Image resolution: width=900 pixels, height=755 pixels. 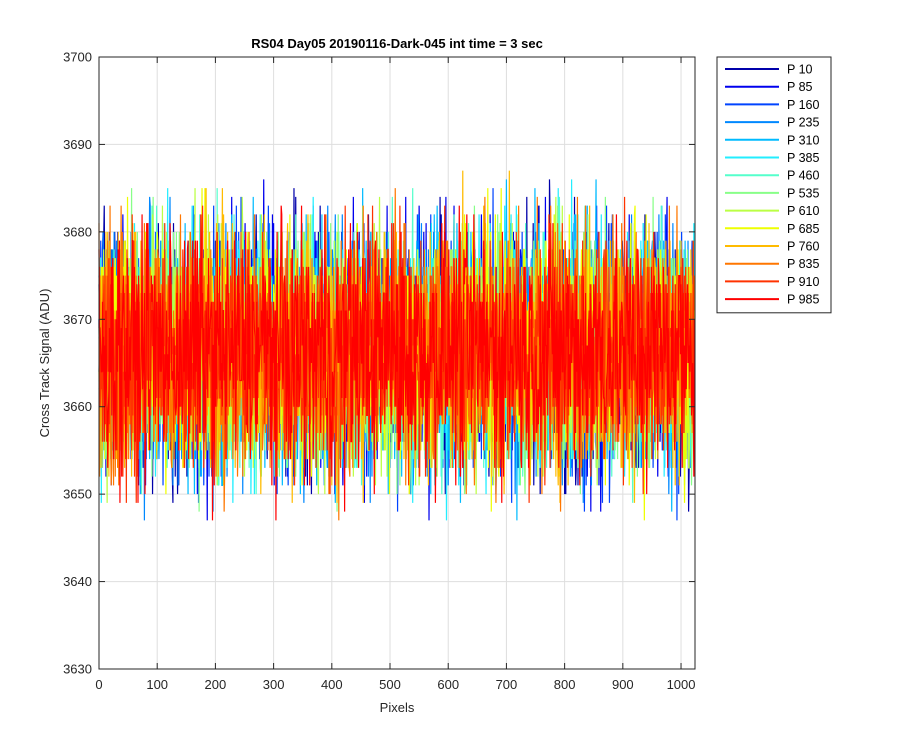 I want to click on legend-label: P 535, so click(x=803, y=193).